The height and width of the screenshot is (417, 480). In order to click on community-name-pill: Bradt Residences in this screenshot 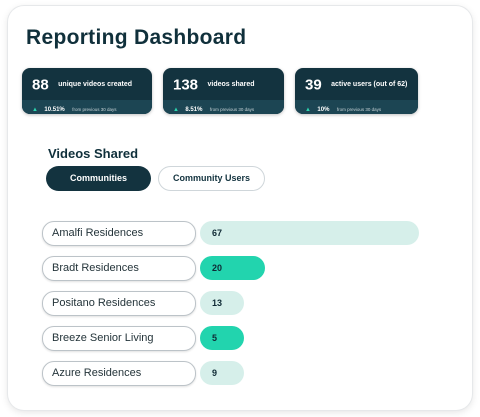, I will do `click(119, 268)`.